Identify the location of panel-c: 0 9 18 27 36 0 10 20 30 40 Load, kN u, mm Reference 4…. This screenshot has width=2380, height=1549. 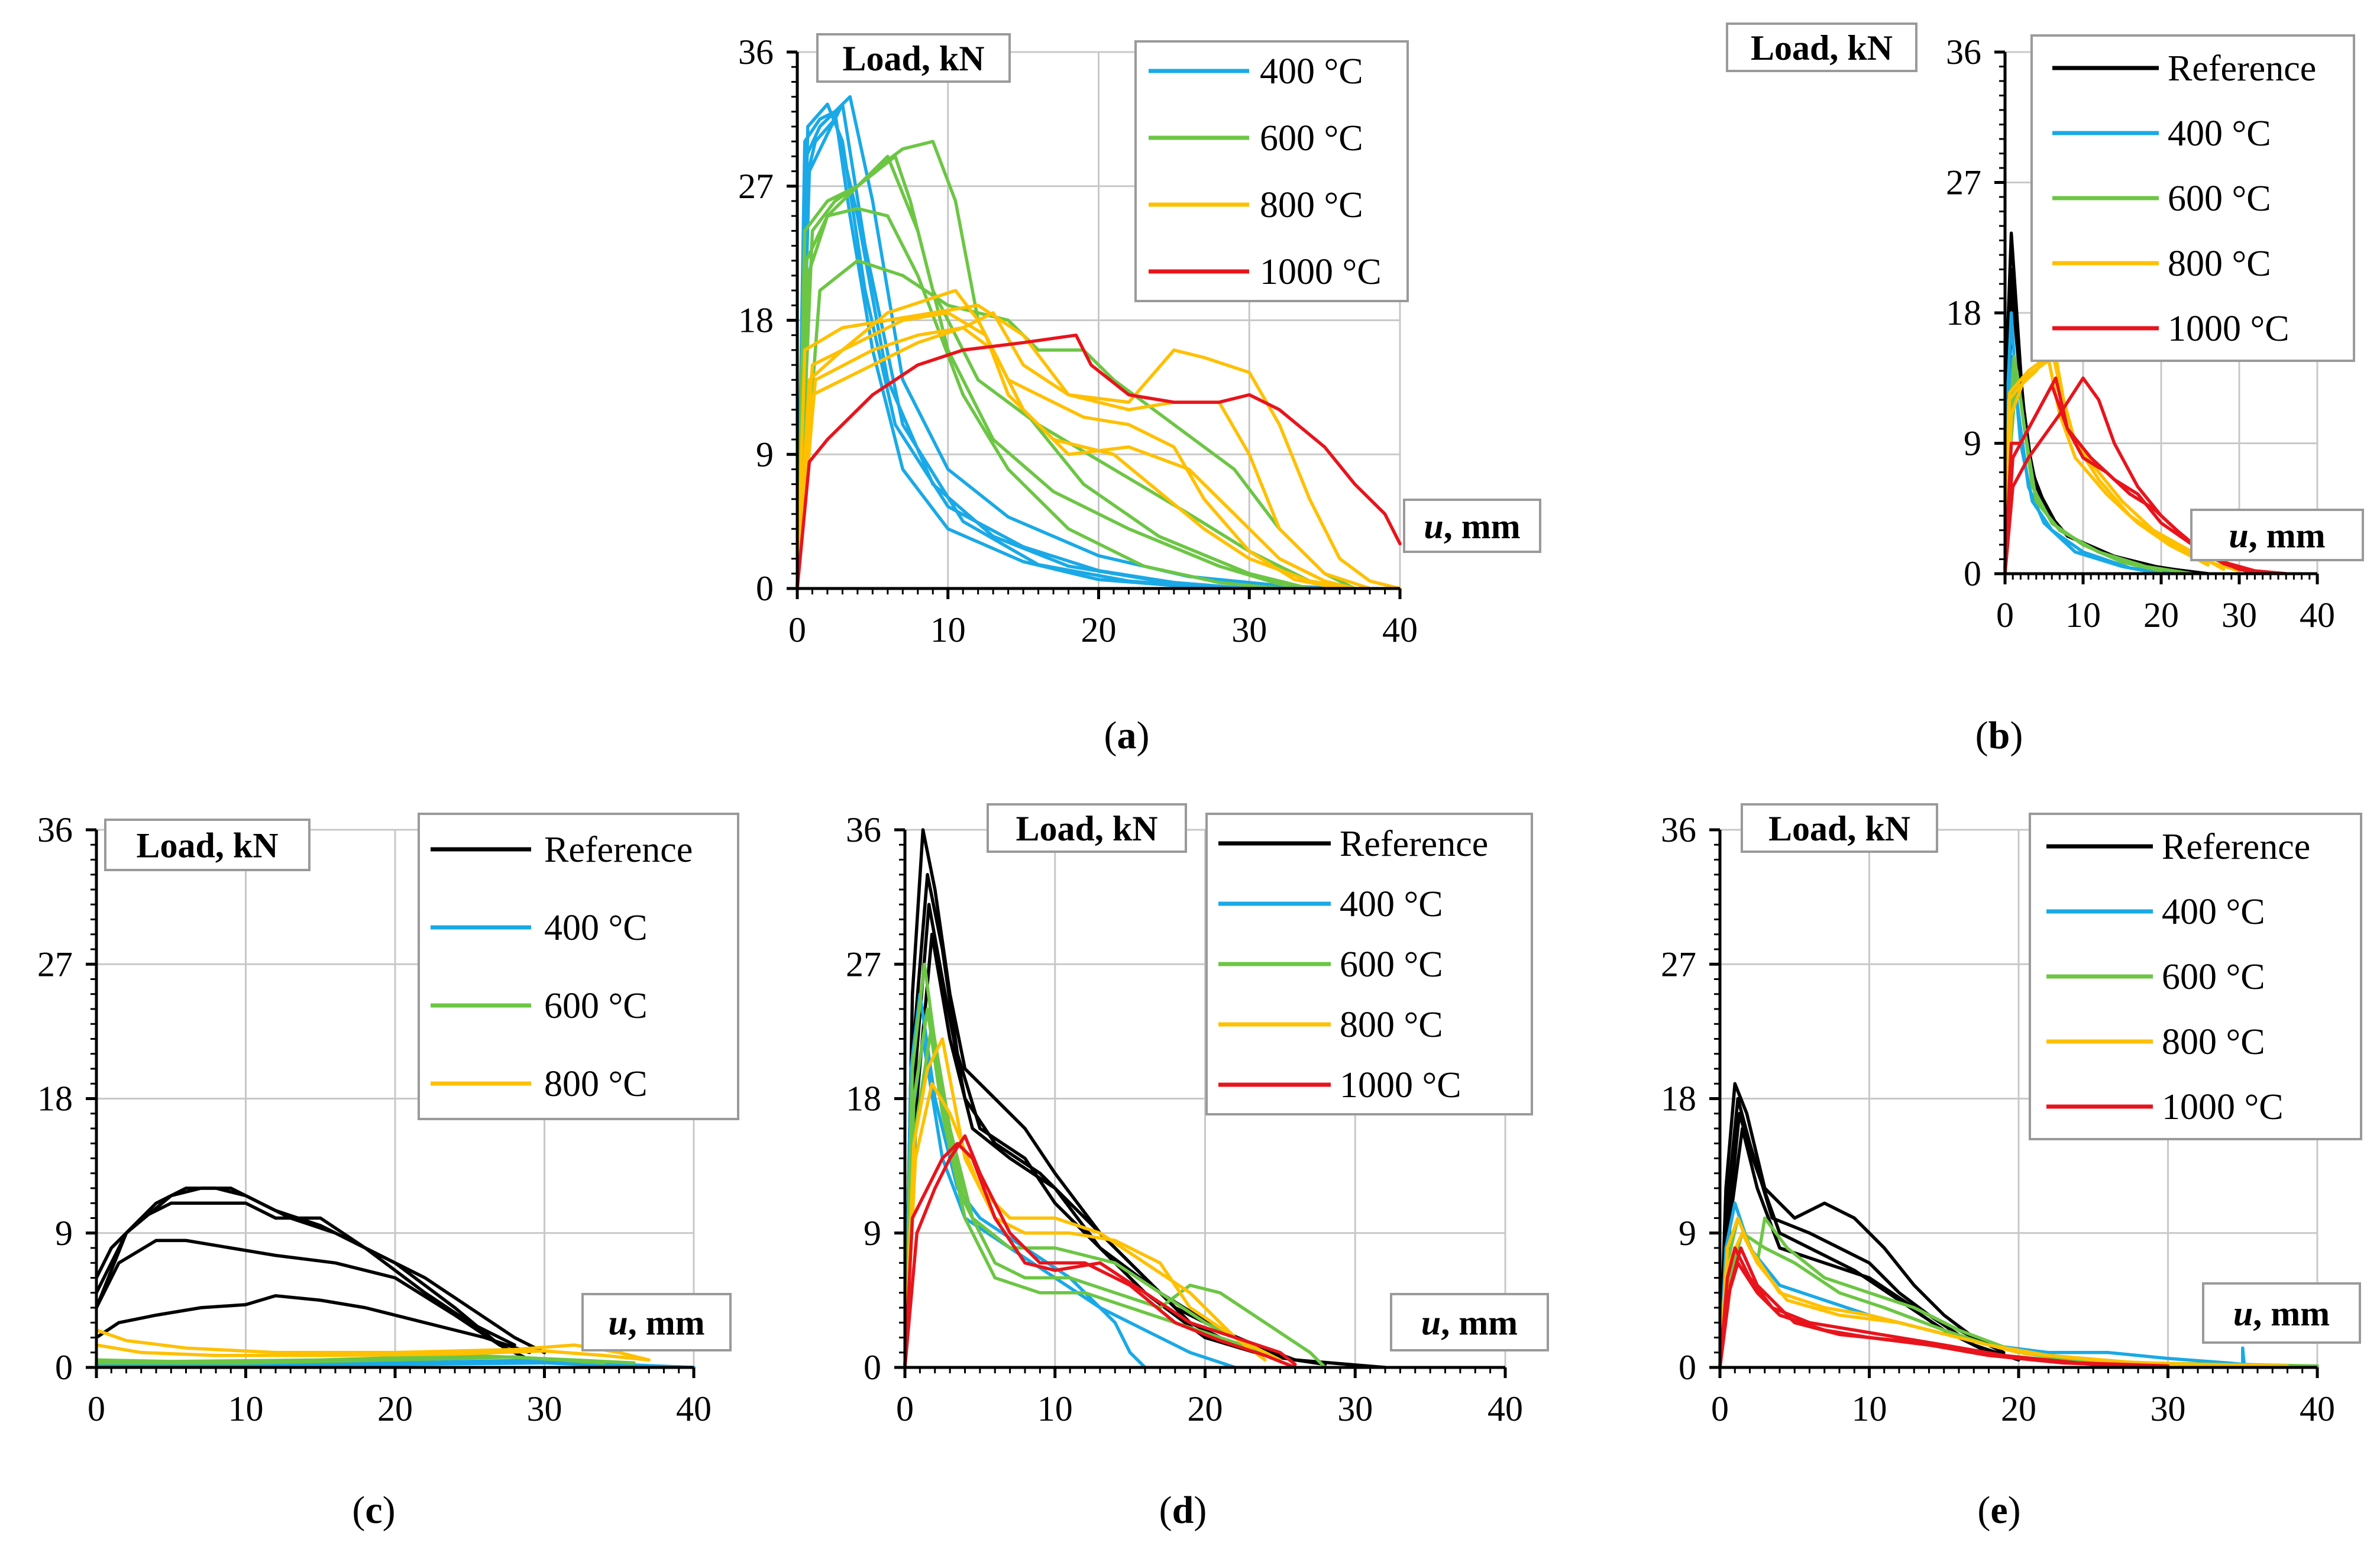
(388, 1171).